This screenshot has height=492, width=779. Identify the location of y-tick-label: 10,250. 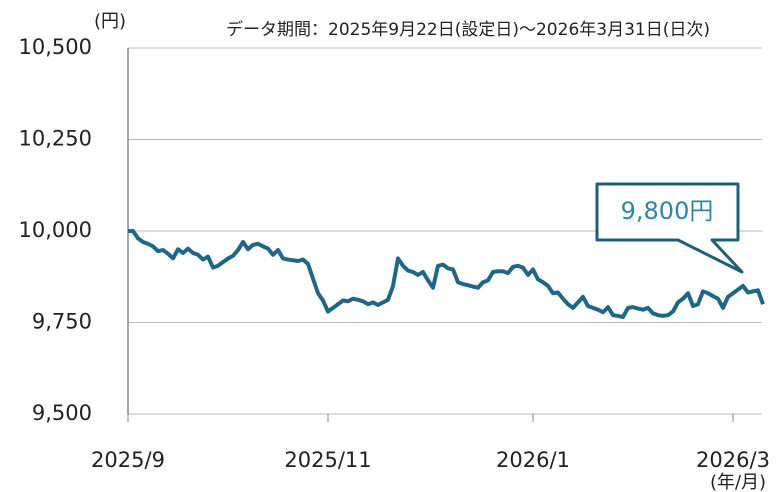
(55, 139).